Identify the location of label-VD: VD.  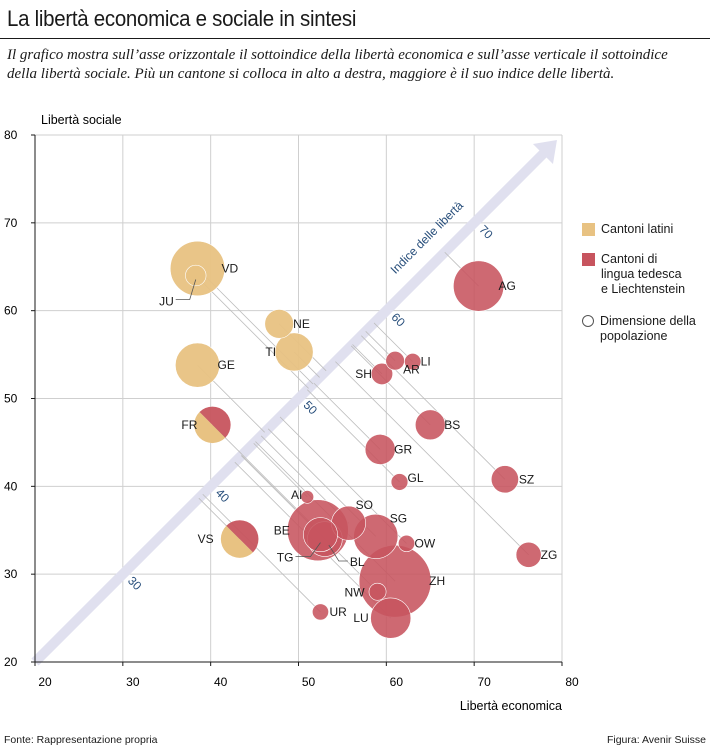
(229, 269).